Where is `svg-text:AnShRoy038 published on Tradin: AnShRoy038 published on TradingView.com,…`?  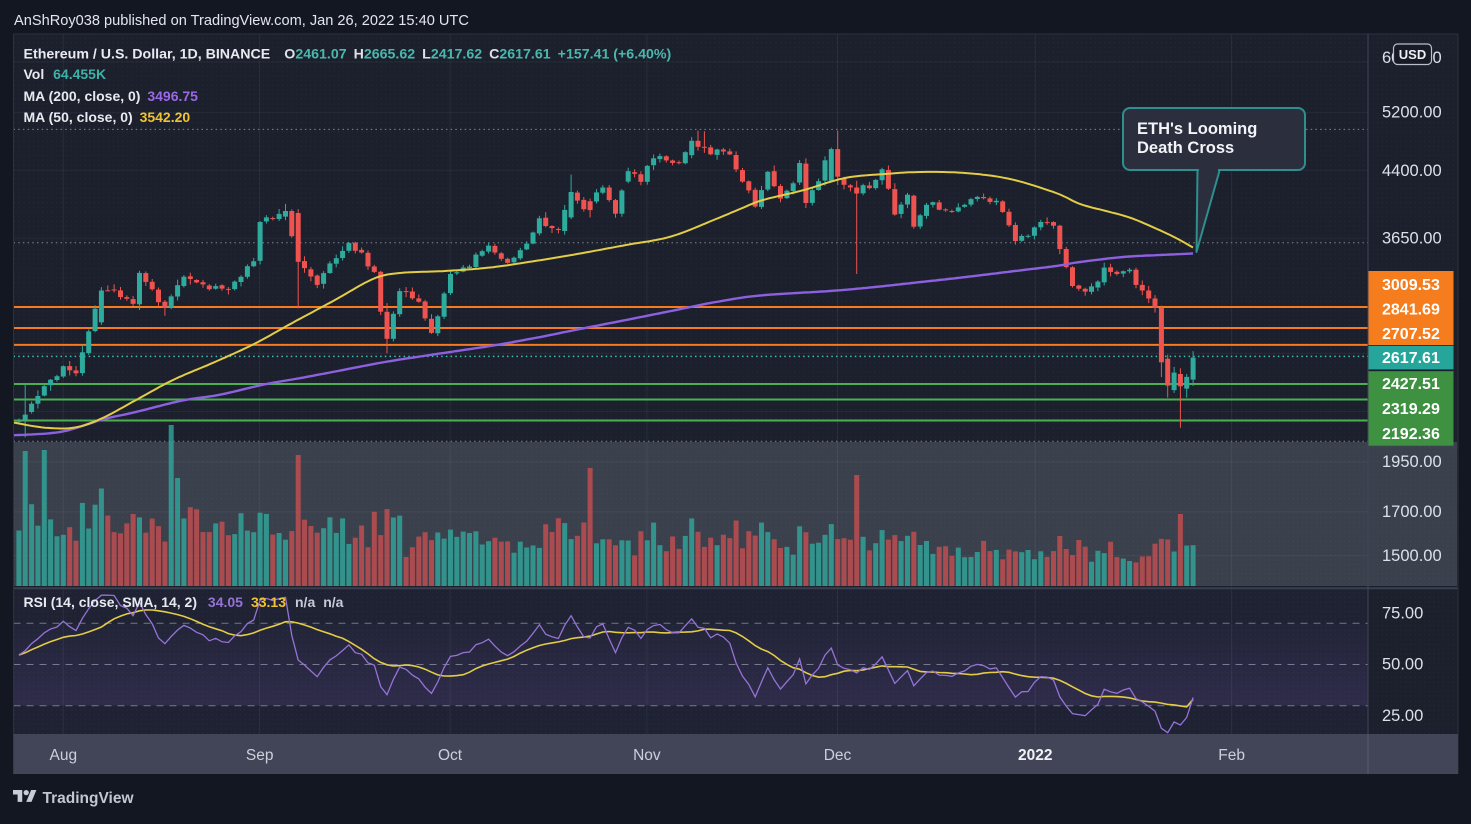 svg-text:AnShRoy038 published on Tradin: AnShRoy038 published on TradingView.com,… is located at coordinates (241, 21).